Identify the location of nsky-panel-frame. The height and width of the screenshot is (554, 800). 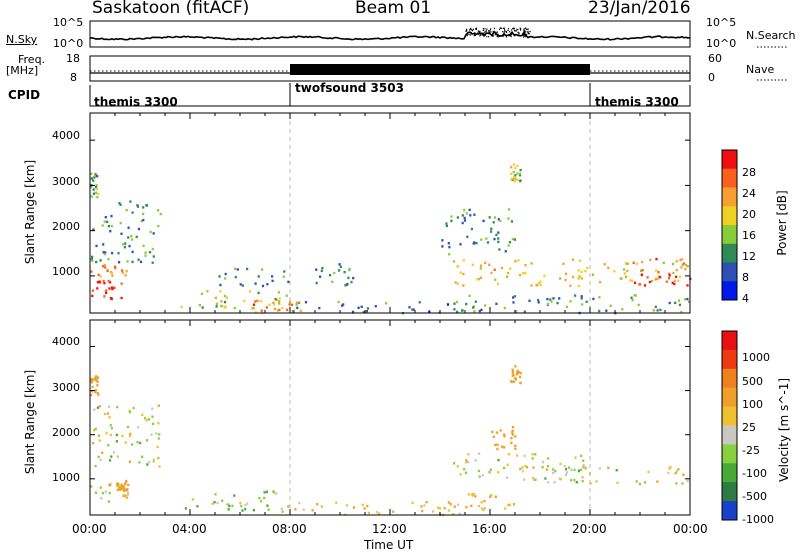
(390, 34).